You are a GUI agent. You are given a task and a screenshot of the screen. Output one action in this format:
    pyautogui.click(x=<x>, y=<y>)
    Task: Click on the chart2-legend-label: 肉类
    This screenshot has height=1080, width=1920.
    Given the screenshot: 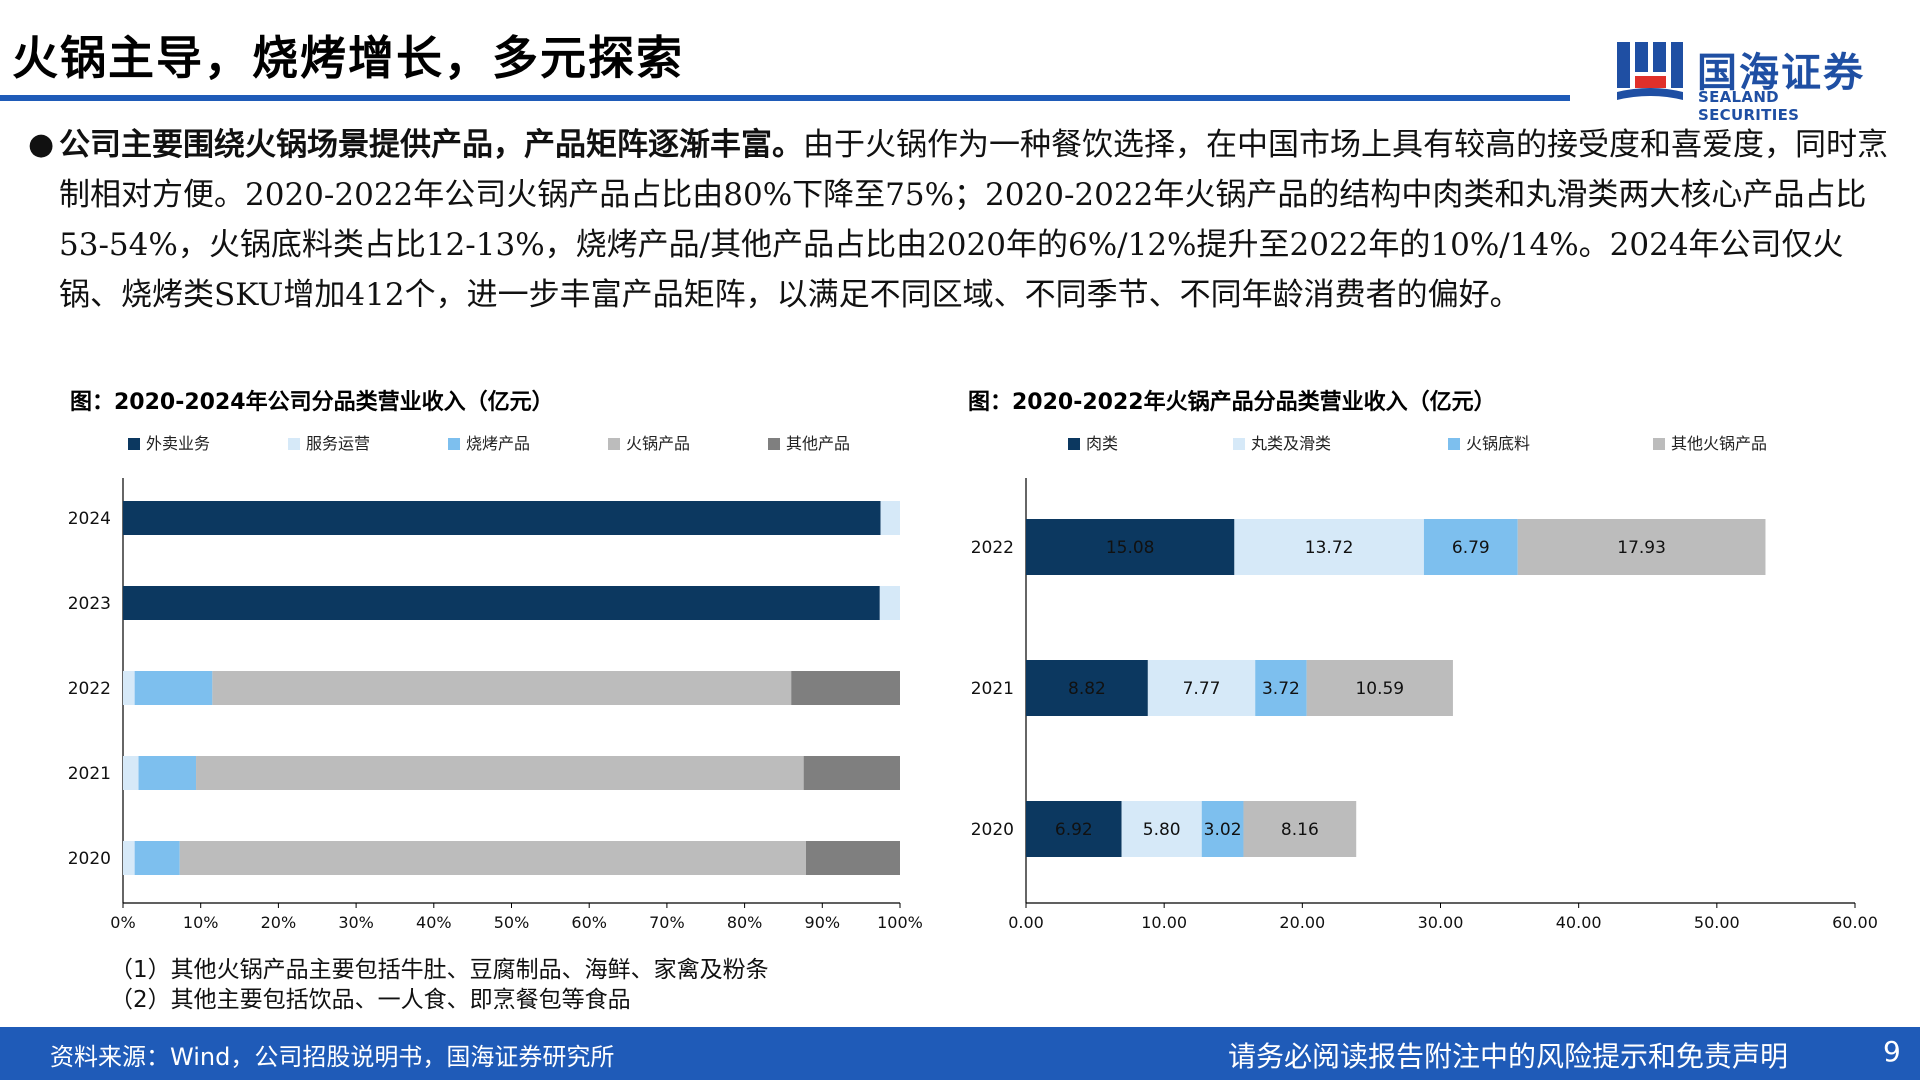 What is the action you would take?
    pyautogui.click(x=1102, y=443)
    